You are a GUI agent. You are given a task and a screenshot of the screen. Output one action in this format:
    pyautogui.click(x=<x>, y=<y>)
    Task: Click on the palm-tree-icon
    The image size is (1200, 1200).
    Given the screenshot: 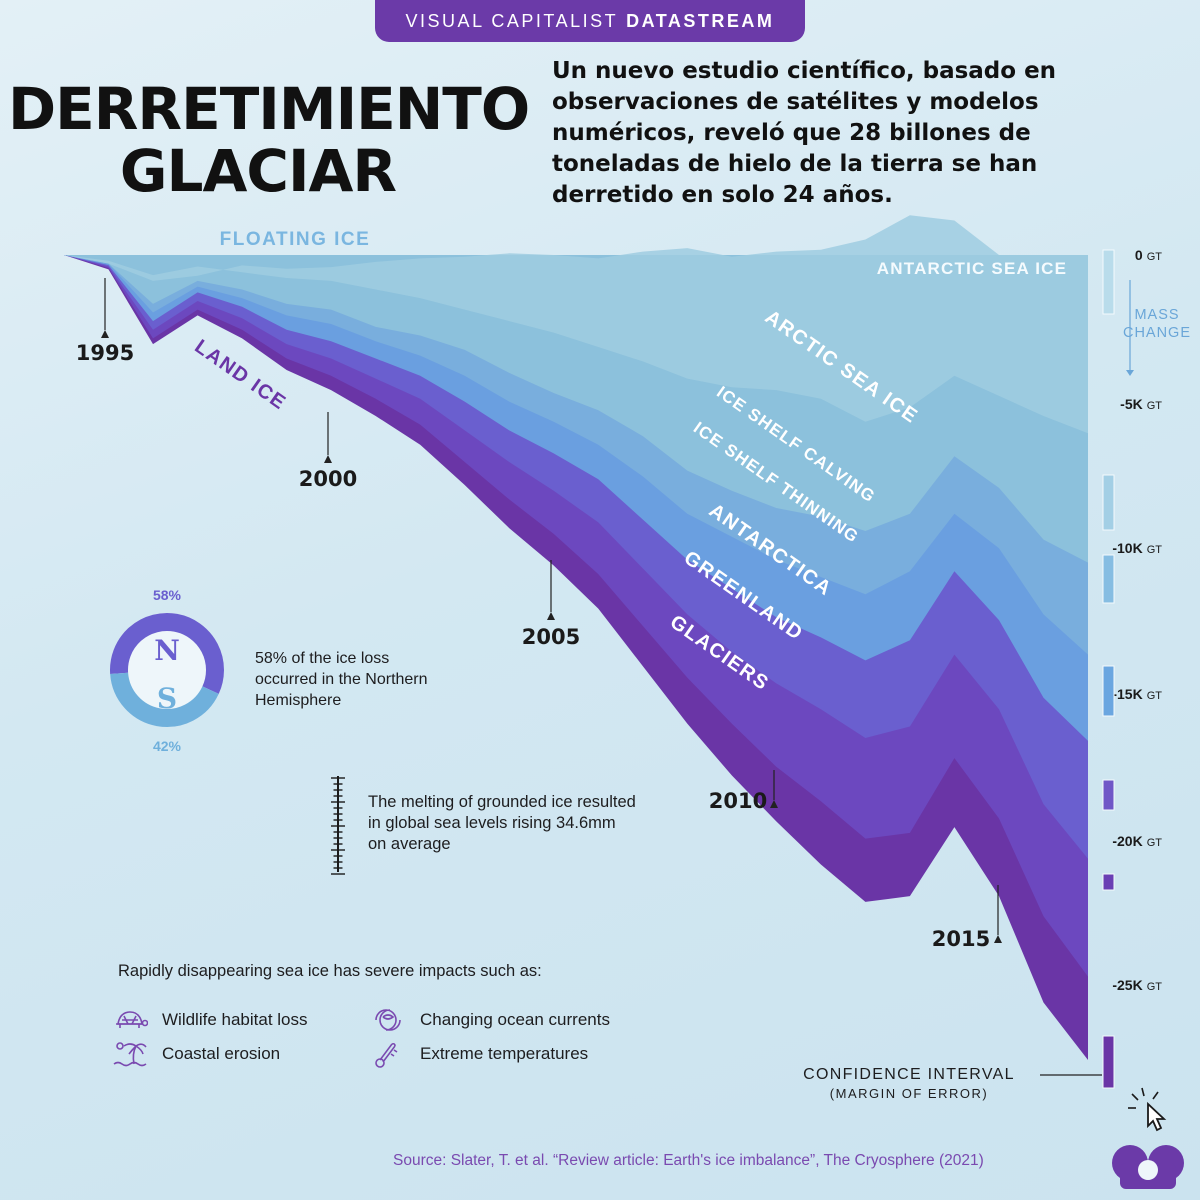 What is the action you would take?
    pyautogui.click(x=130, y=1054)
    